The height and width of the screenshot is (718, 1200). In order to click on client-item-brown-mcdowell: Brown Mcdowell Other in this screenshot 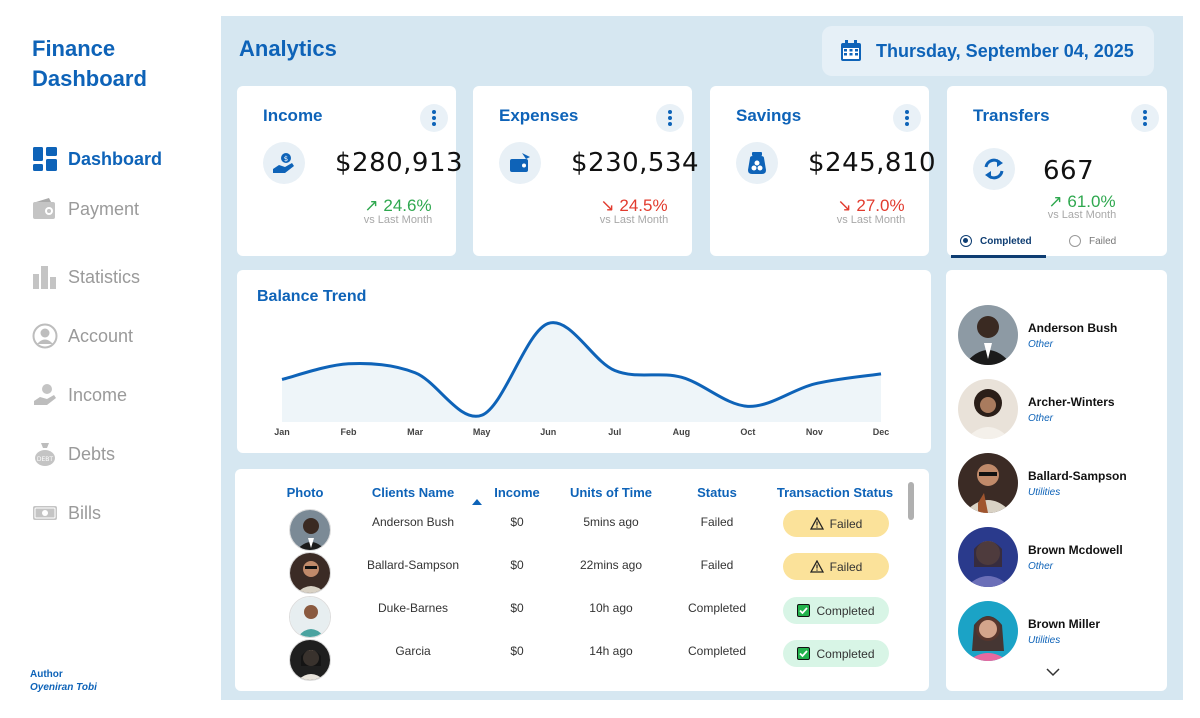, I will do `click(1040, 557)`.